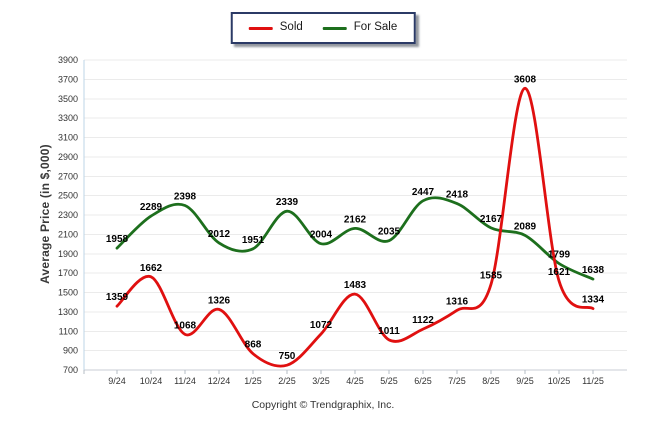 The image size is (646, 434). What do you see at coordinates (117, 297) in the screenshot?
I see `sold-point-label: 1359` at bounding box center [117, 297].